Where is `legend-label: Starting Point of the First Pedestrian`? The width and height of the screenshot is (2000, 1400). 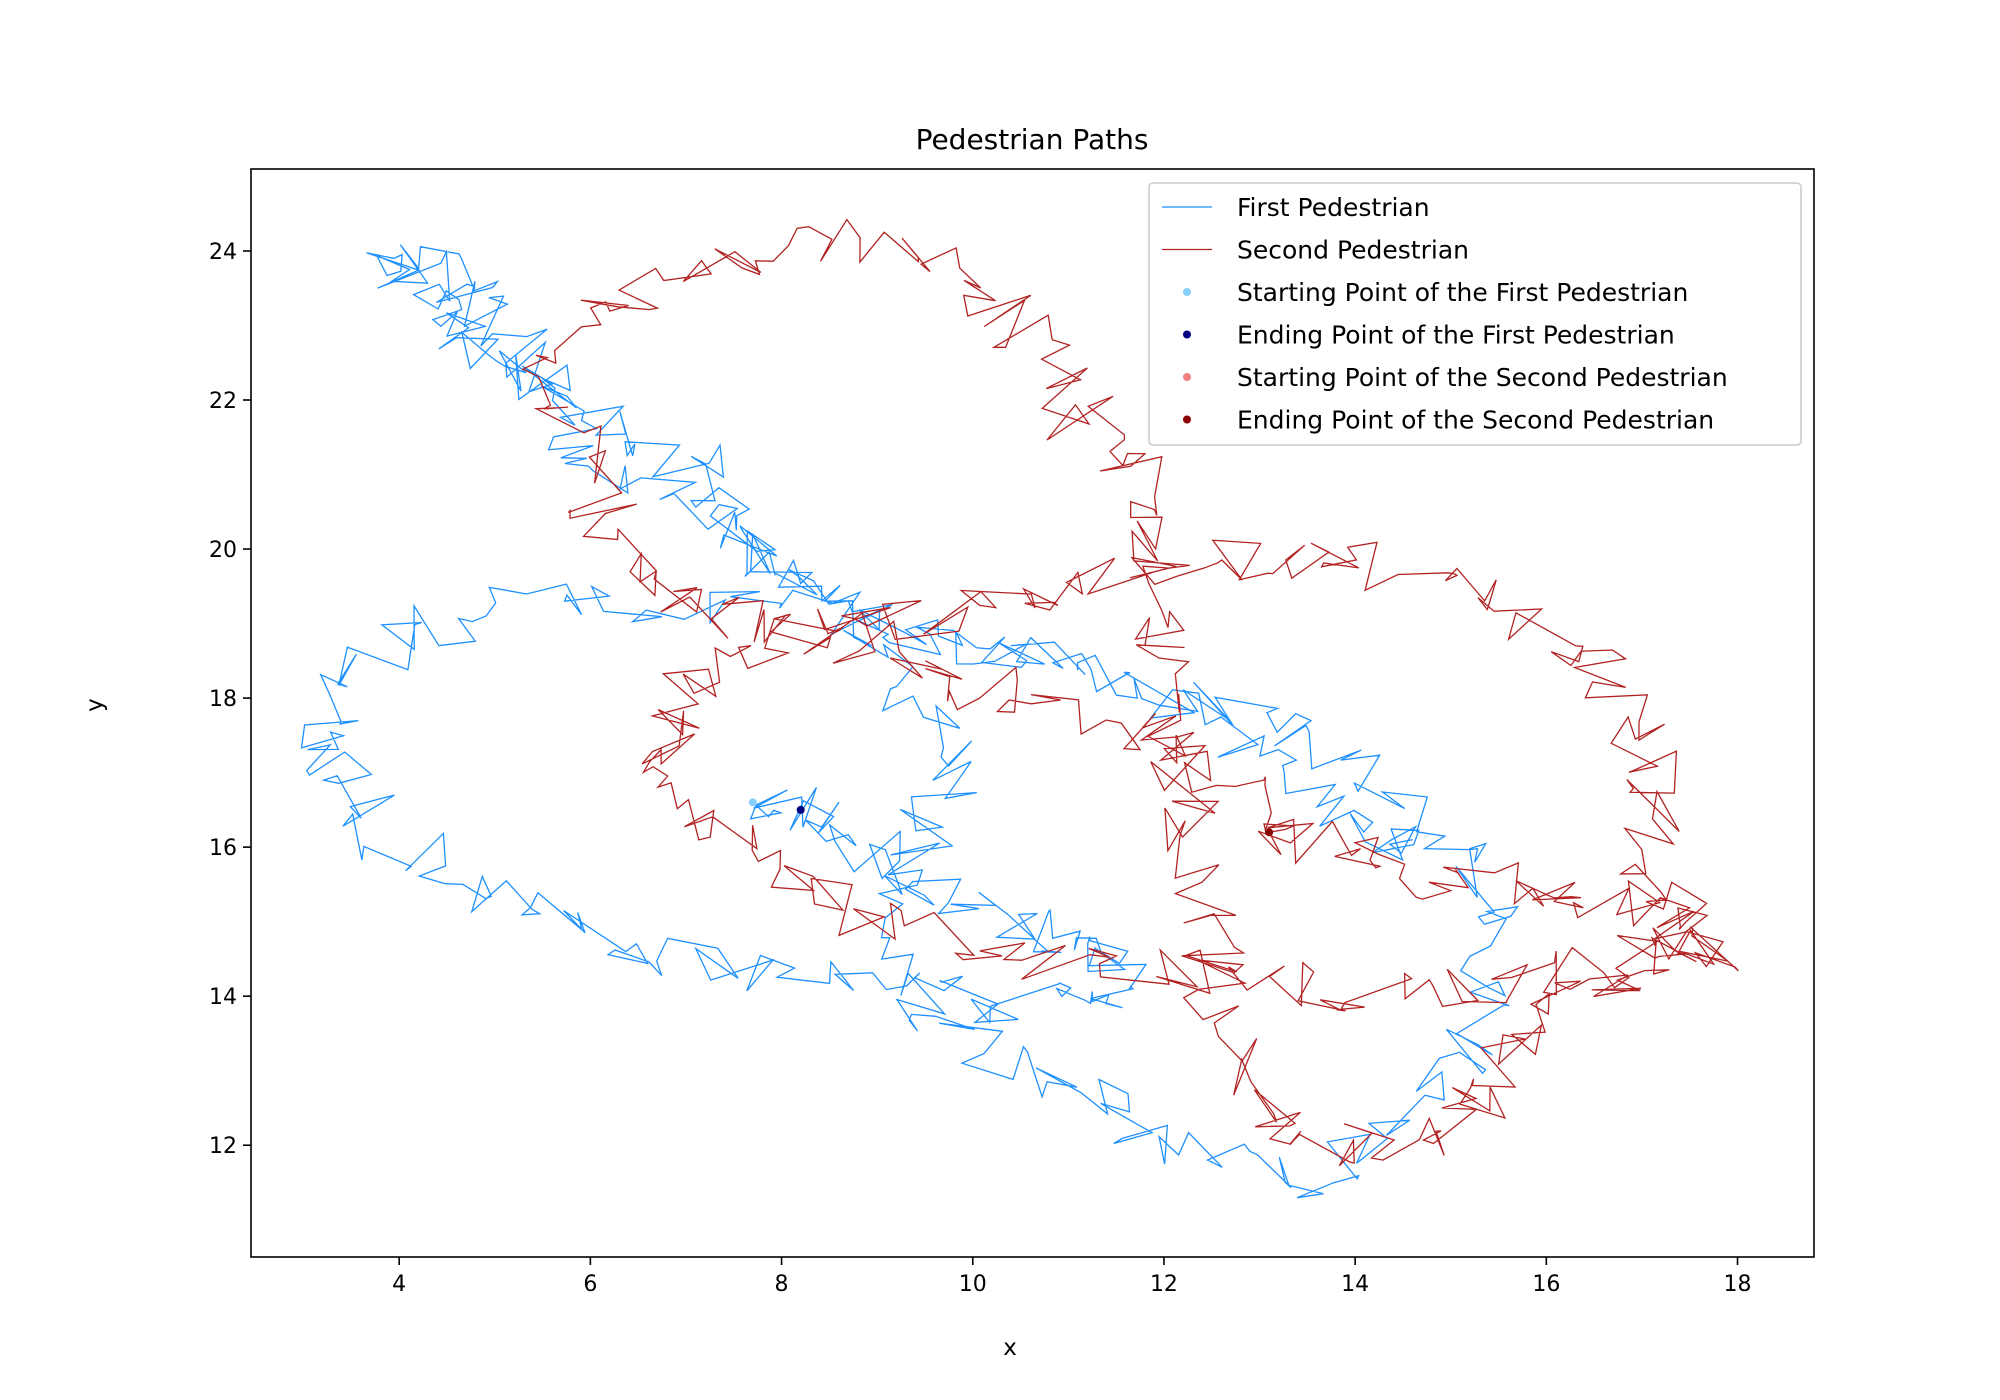
legend-label: Starting Point of the First Pedestrian is located at coordinates (1462, 292).